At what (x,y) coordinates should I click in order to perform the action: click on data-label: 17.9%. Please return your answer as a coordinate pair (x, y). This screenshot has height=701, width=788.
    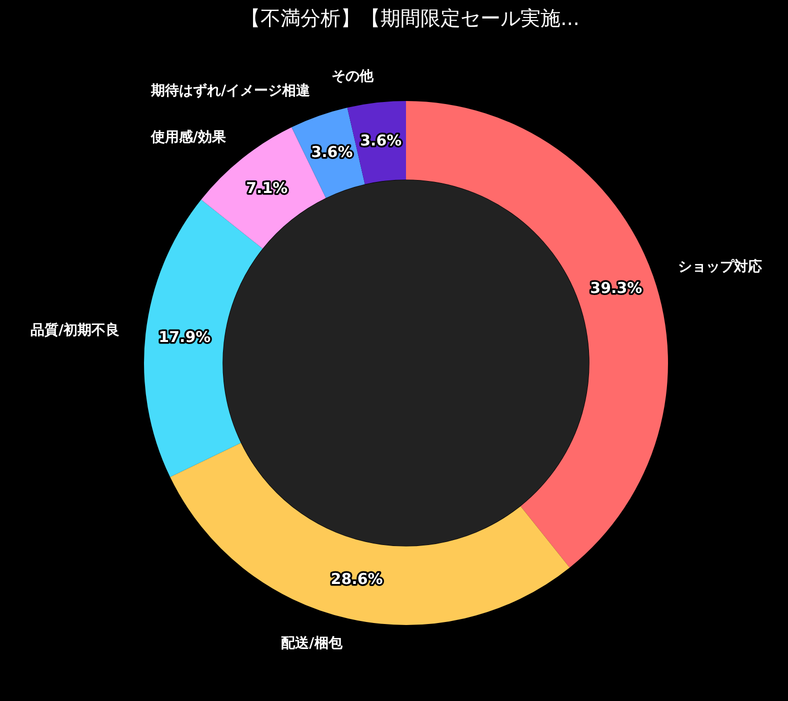
    Looking at the image, I should click on (184, 337).